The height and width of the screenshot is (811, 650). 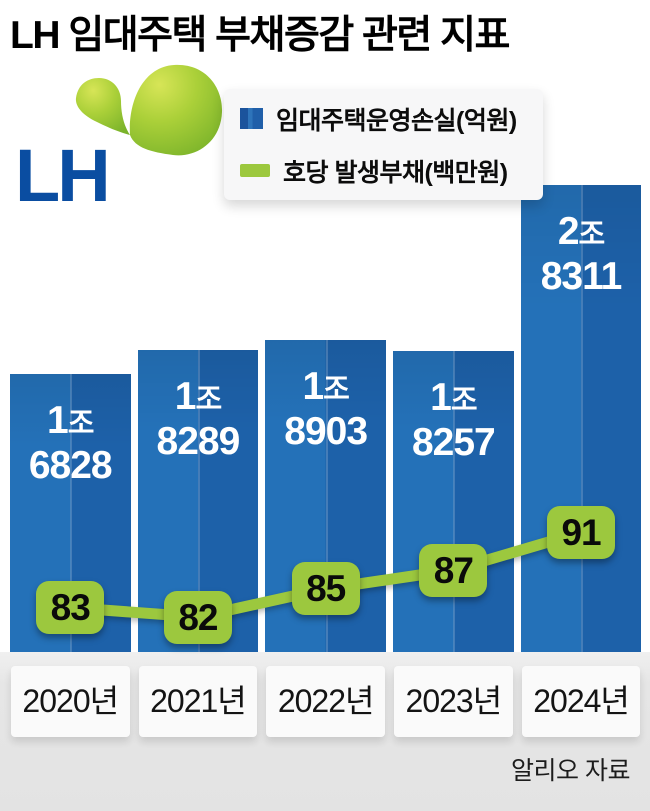 What do you see at coordinates (570, 771) in the screenshot?
I see `source-credit: 알리오 자료` at bounding box center [570, 771].